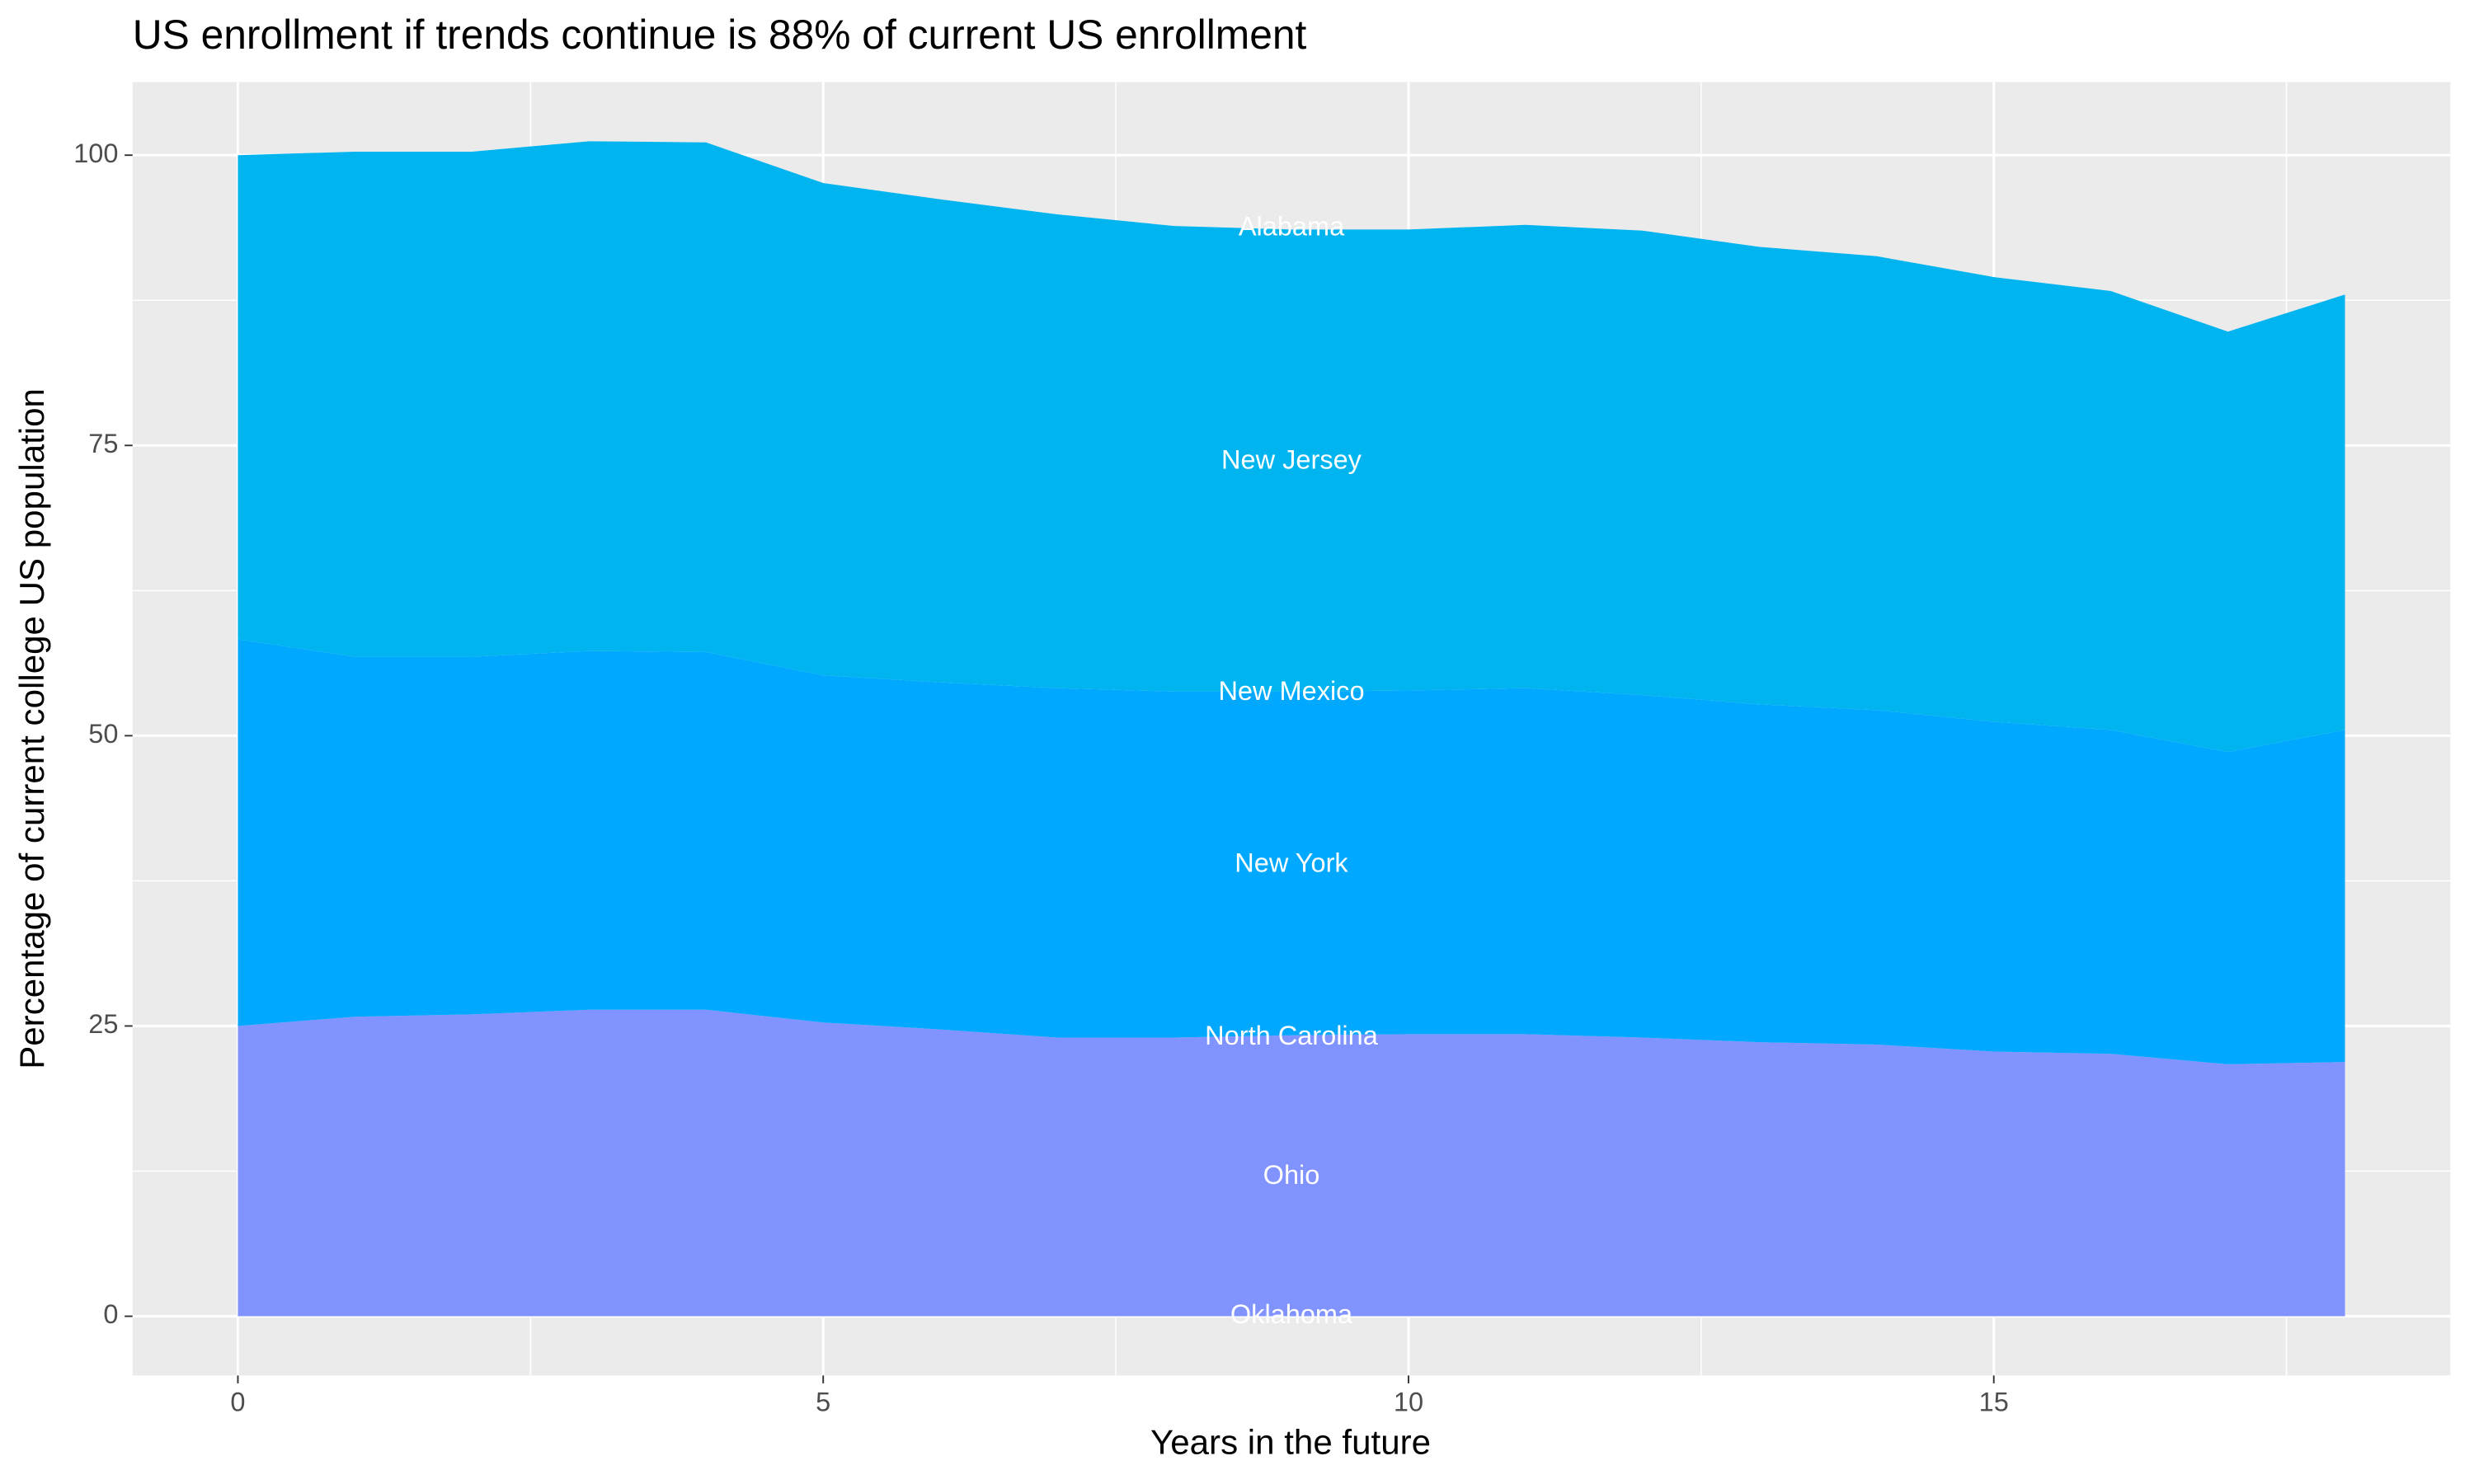  Describe the element at coordinates (1292, 1035) in the screenshot. I see `area-label: North Carolina` at that location.